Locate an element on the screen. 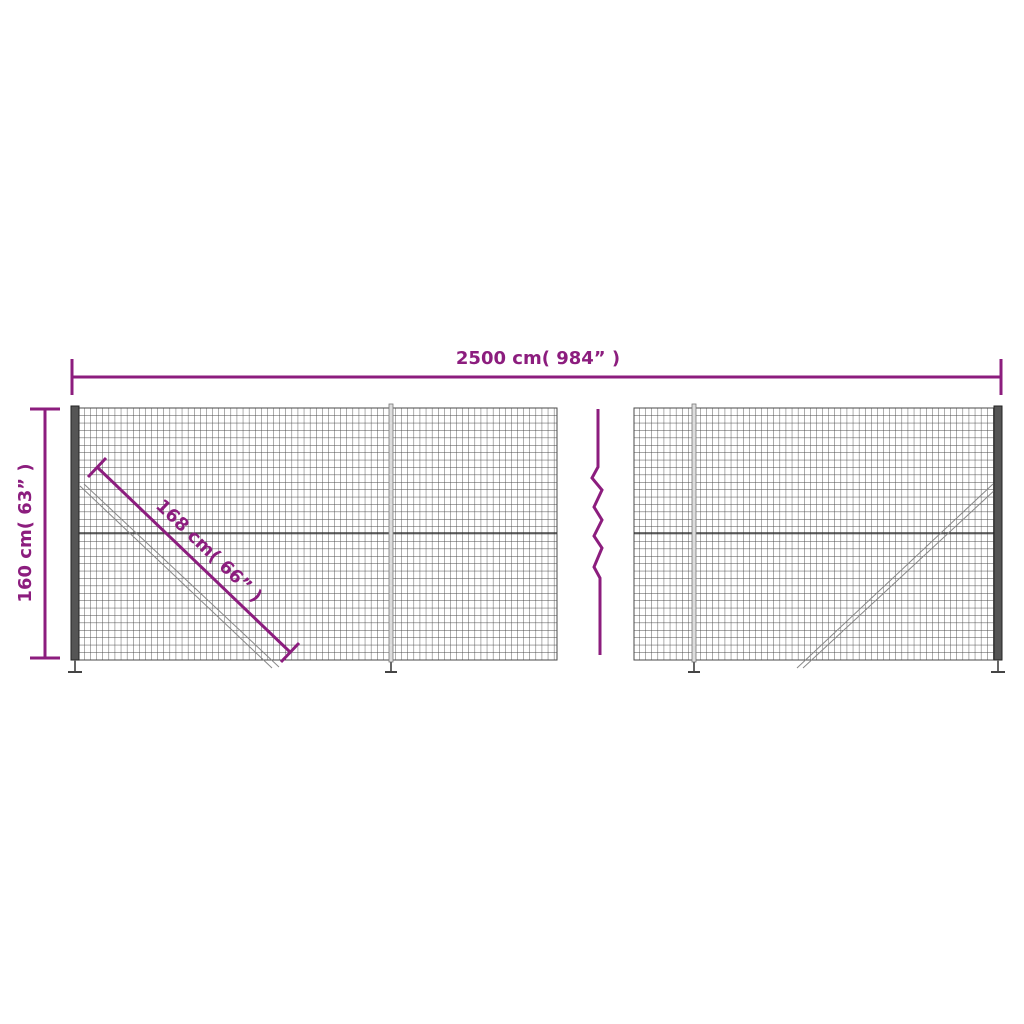 Image resolution: width=1024 pixels, height=1024 pixels. break-line is located at coordinates (597, 532).